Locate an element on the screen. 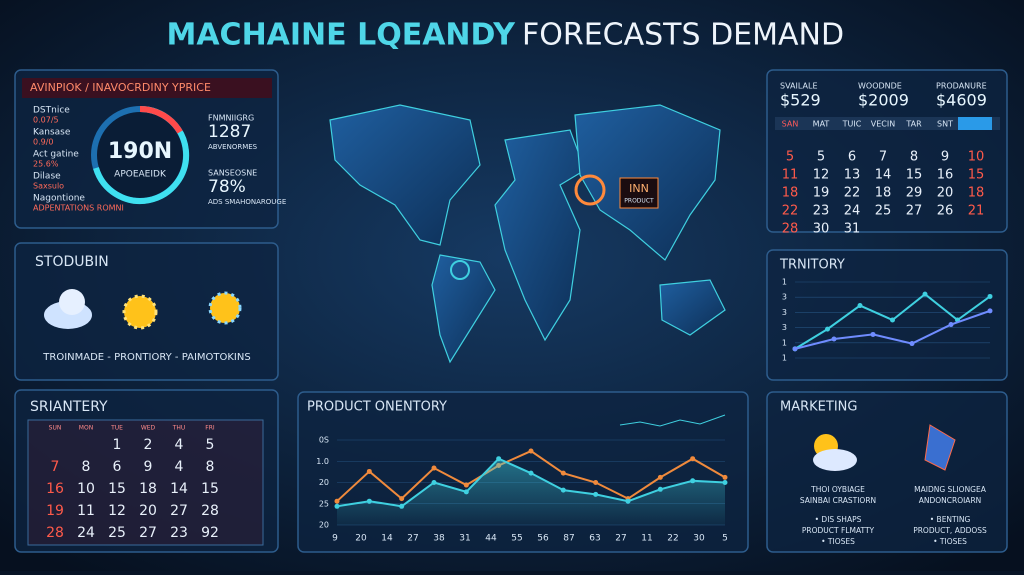  overview-header-bar is located at coordinates (147, 88).